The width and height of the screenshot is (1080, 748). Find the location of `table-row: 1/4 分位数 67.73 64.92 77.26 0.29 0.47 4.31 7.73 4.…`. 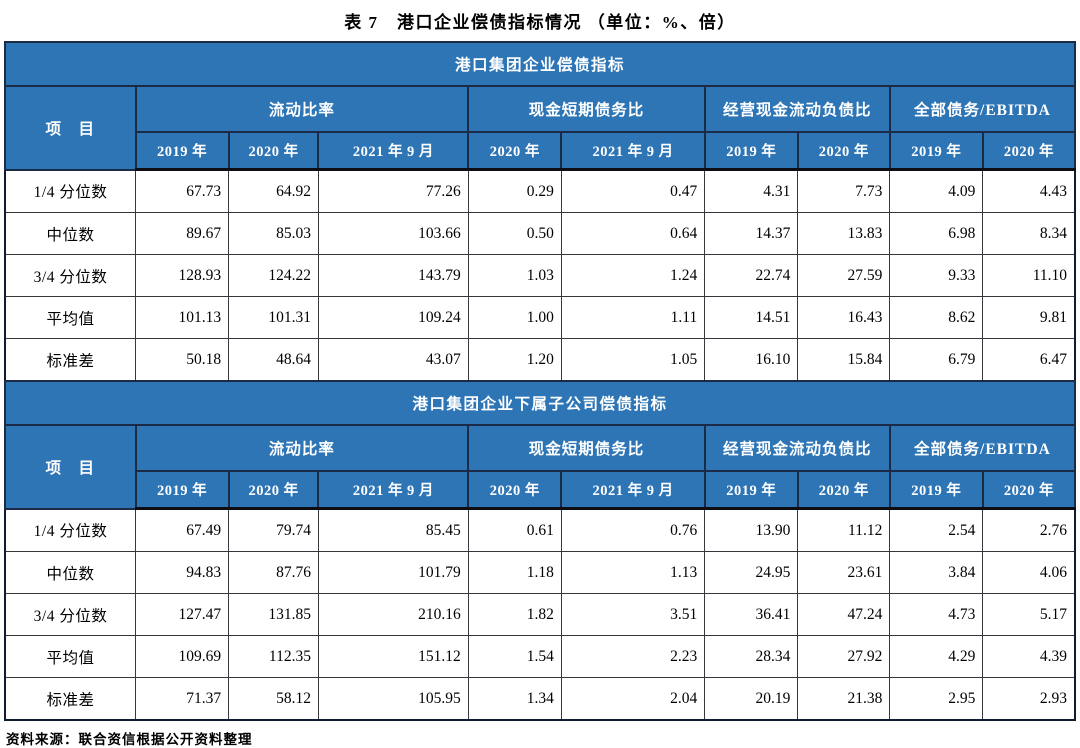

table-row: 1/4 分位数 67.73 64.92 77.26 0.29 0.47 4.31 7.73 4.… is located at coordinates (540, 191).